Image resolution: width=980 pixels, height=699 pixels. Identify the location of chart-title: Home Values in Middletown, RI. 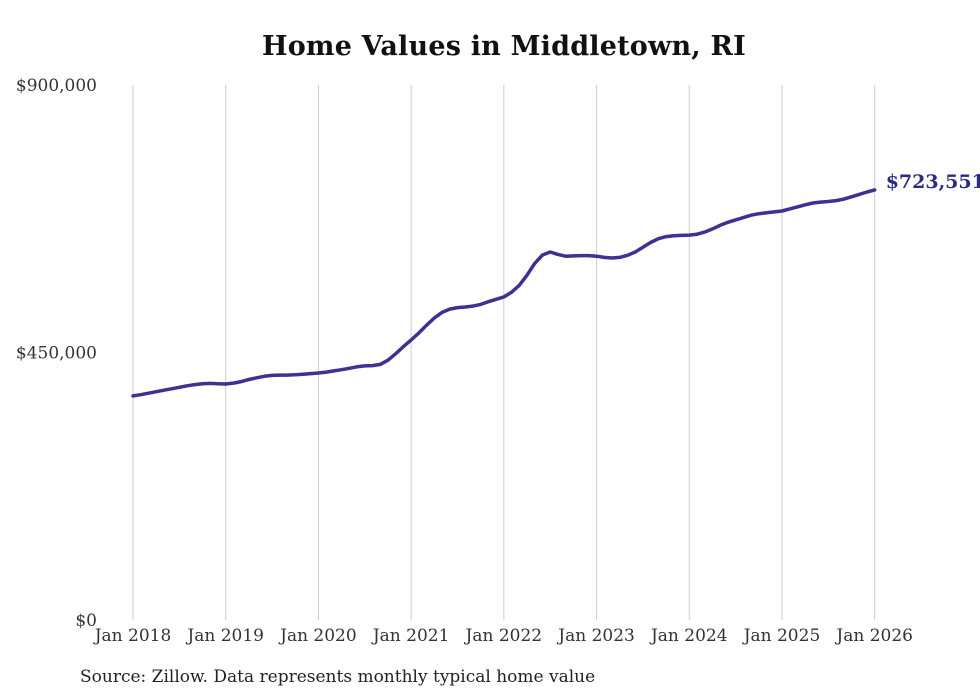
(504, 46).